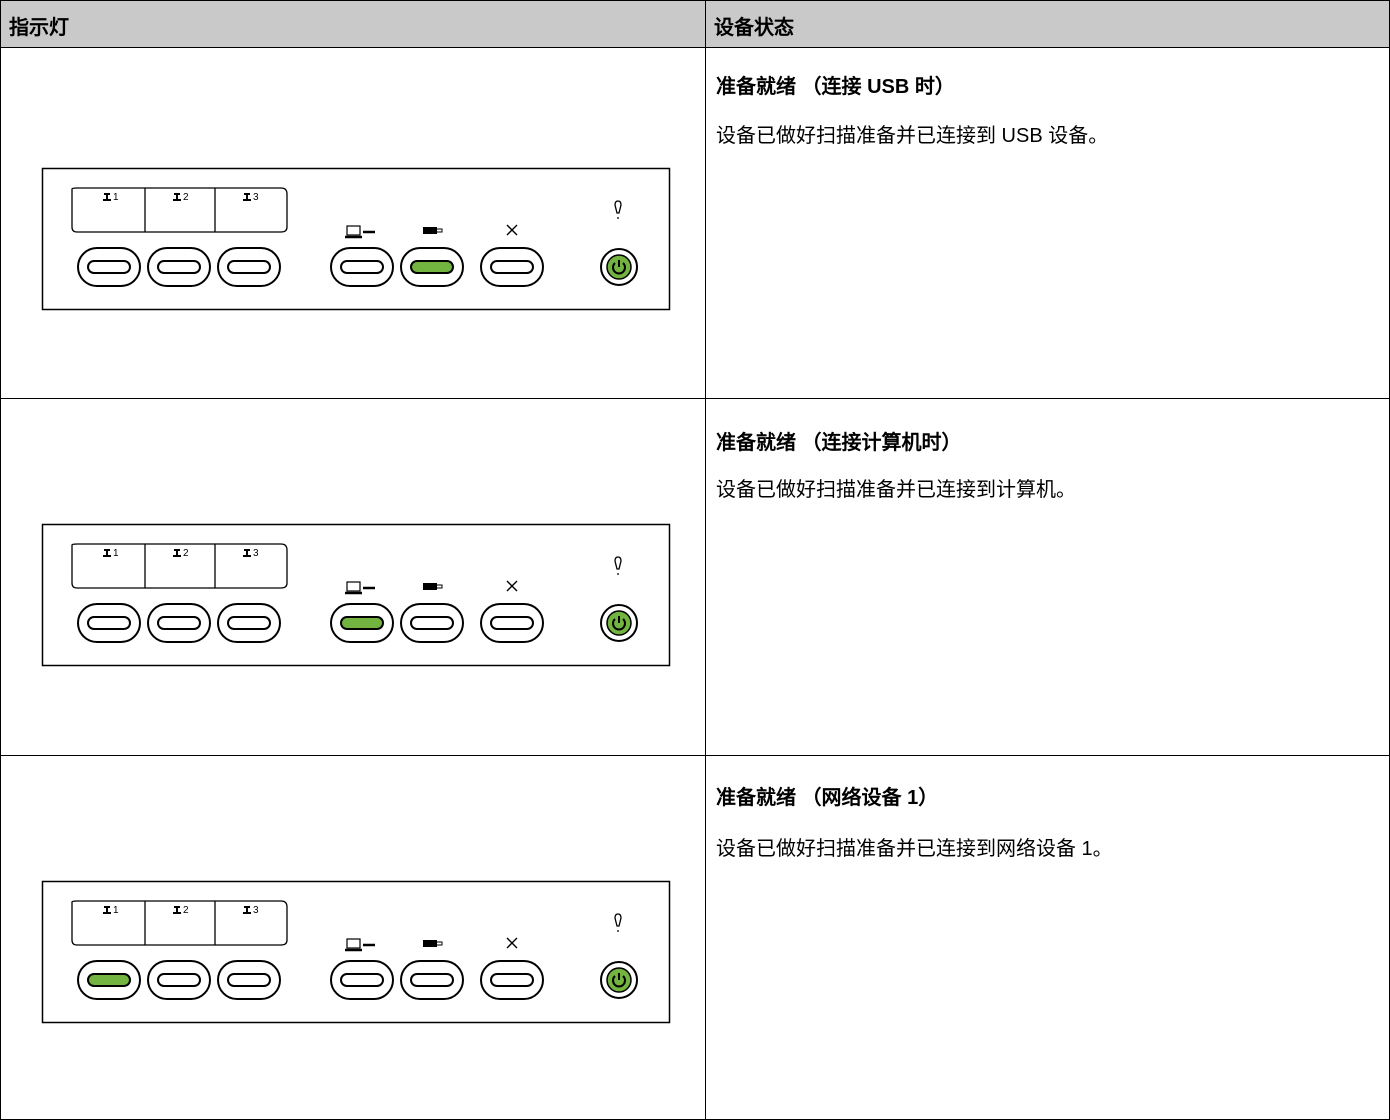 The height and width of the screenshot is (1120, 1390). What do you see at coordinates (896, 490) in the screenshot?
I see `status-description: 设备已做好扫描准备并已连接到计算机。` at bounding box center [896, 490].